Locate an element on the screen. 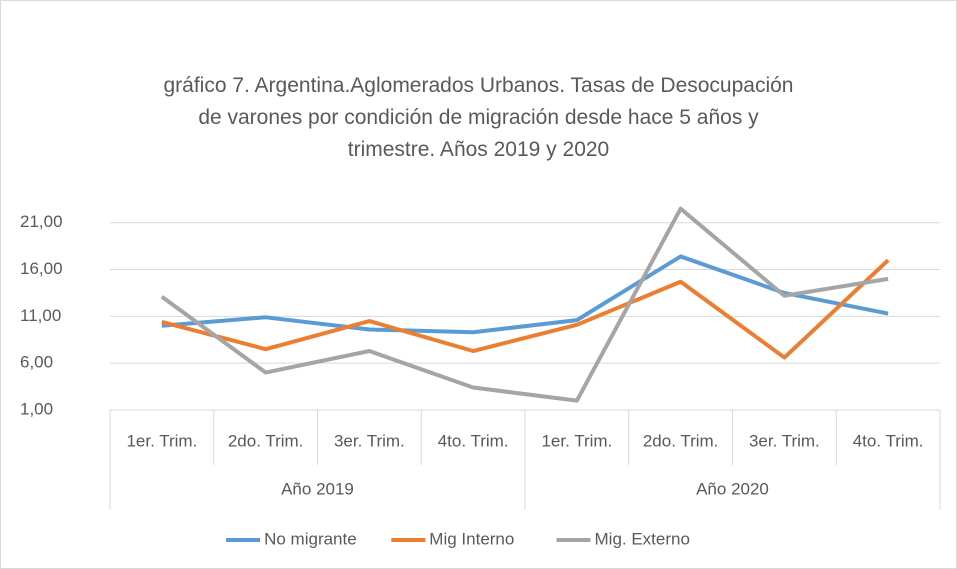 The width and height of the screenshot is (957, 569). legend-label: Mig. Externo is located at coordinates (642, 538).